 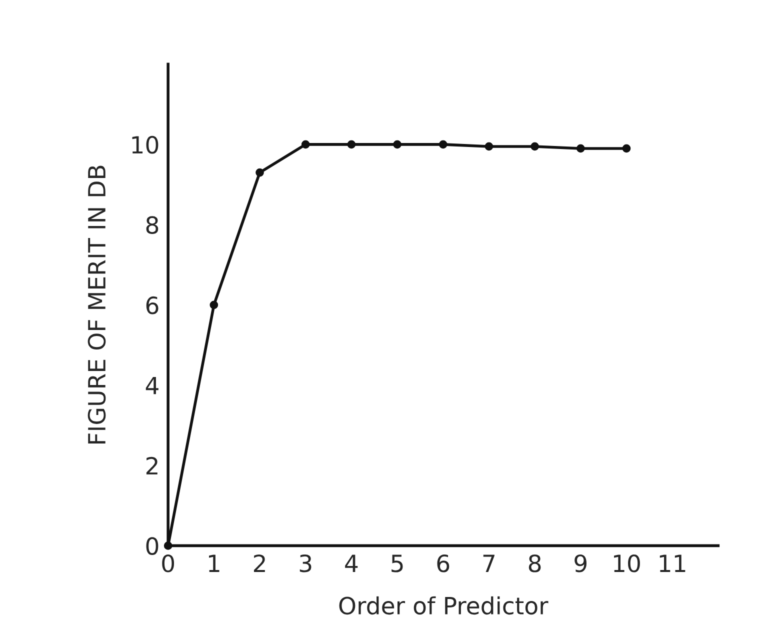 I want to click on y-tick-label: 8, so click(x=152, y=225).